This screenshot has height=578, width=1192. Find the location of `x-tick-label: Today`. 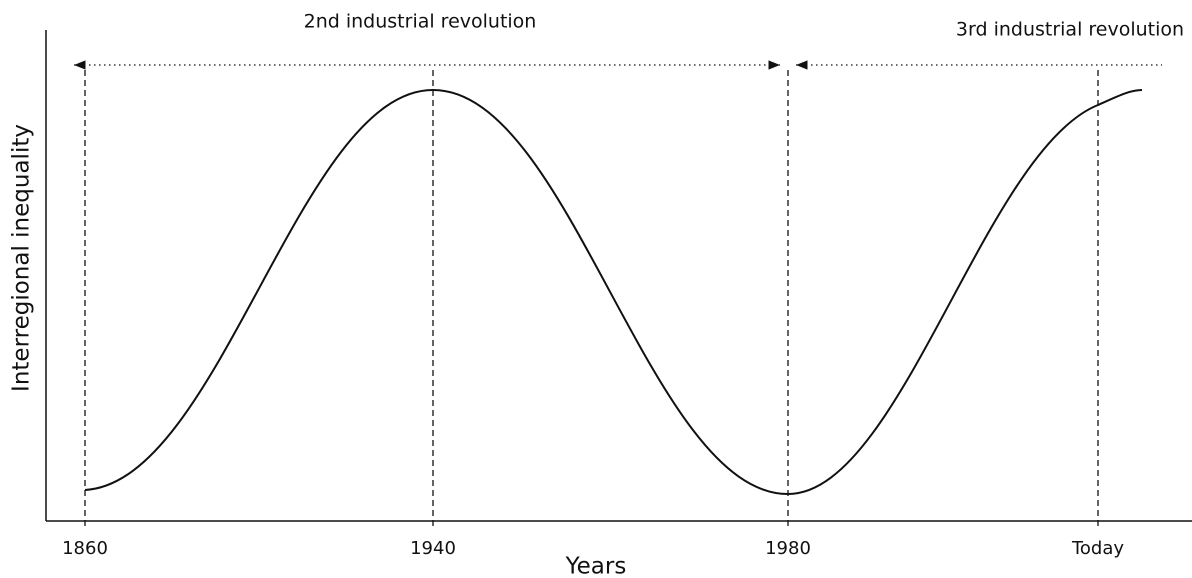

x-tick-label: Today is located at coordinates (1097, 548).